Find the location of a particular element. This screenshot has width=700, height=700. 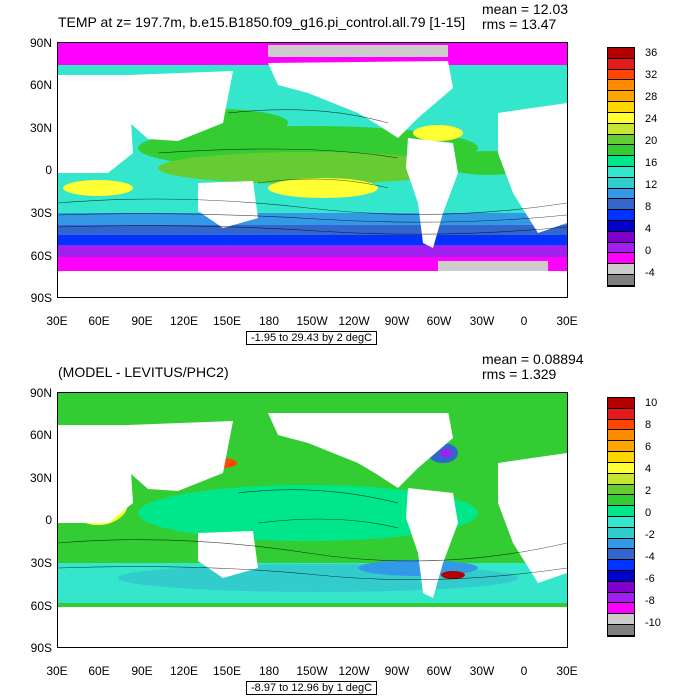

panel2-colorbar is located at coordinates (621, 517).